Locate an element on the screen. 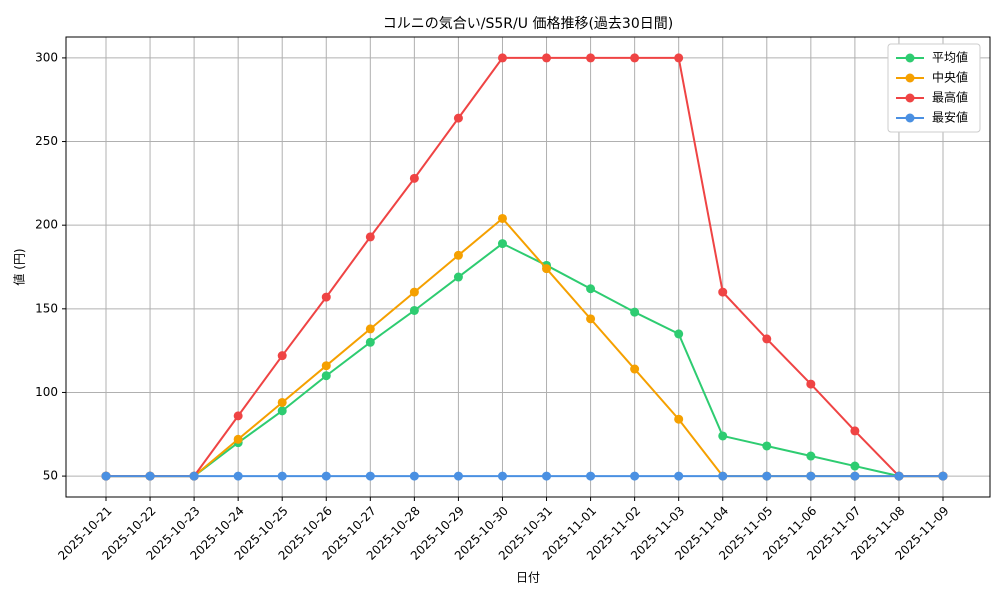 This screenshot has width=1000, height=600. legend-box is located at coordinates (934, 88).